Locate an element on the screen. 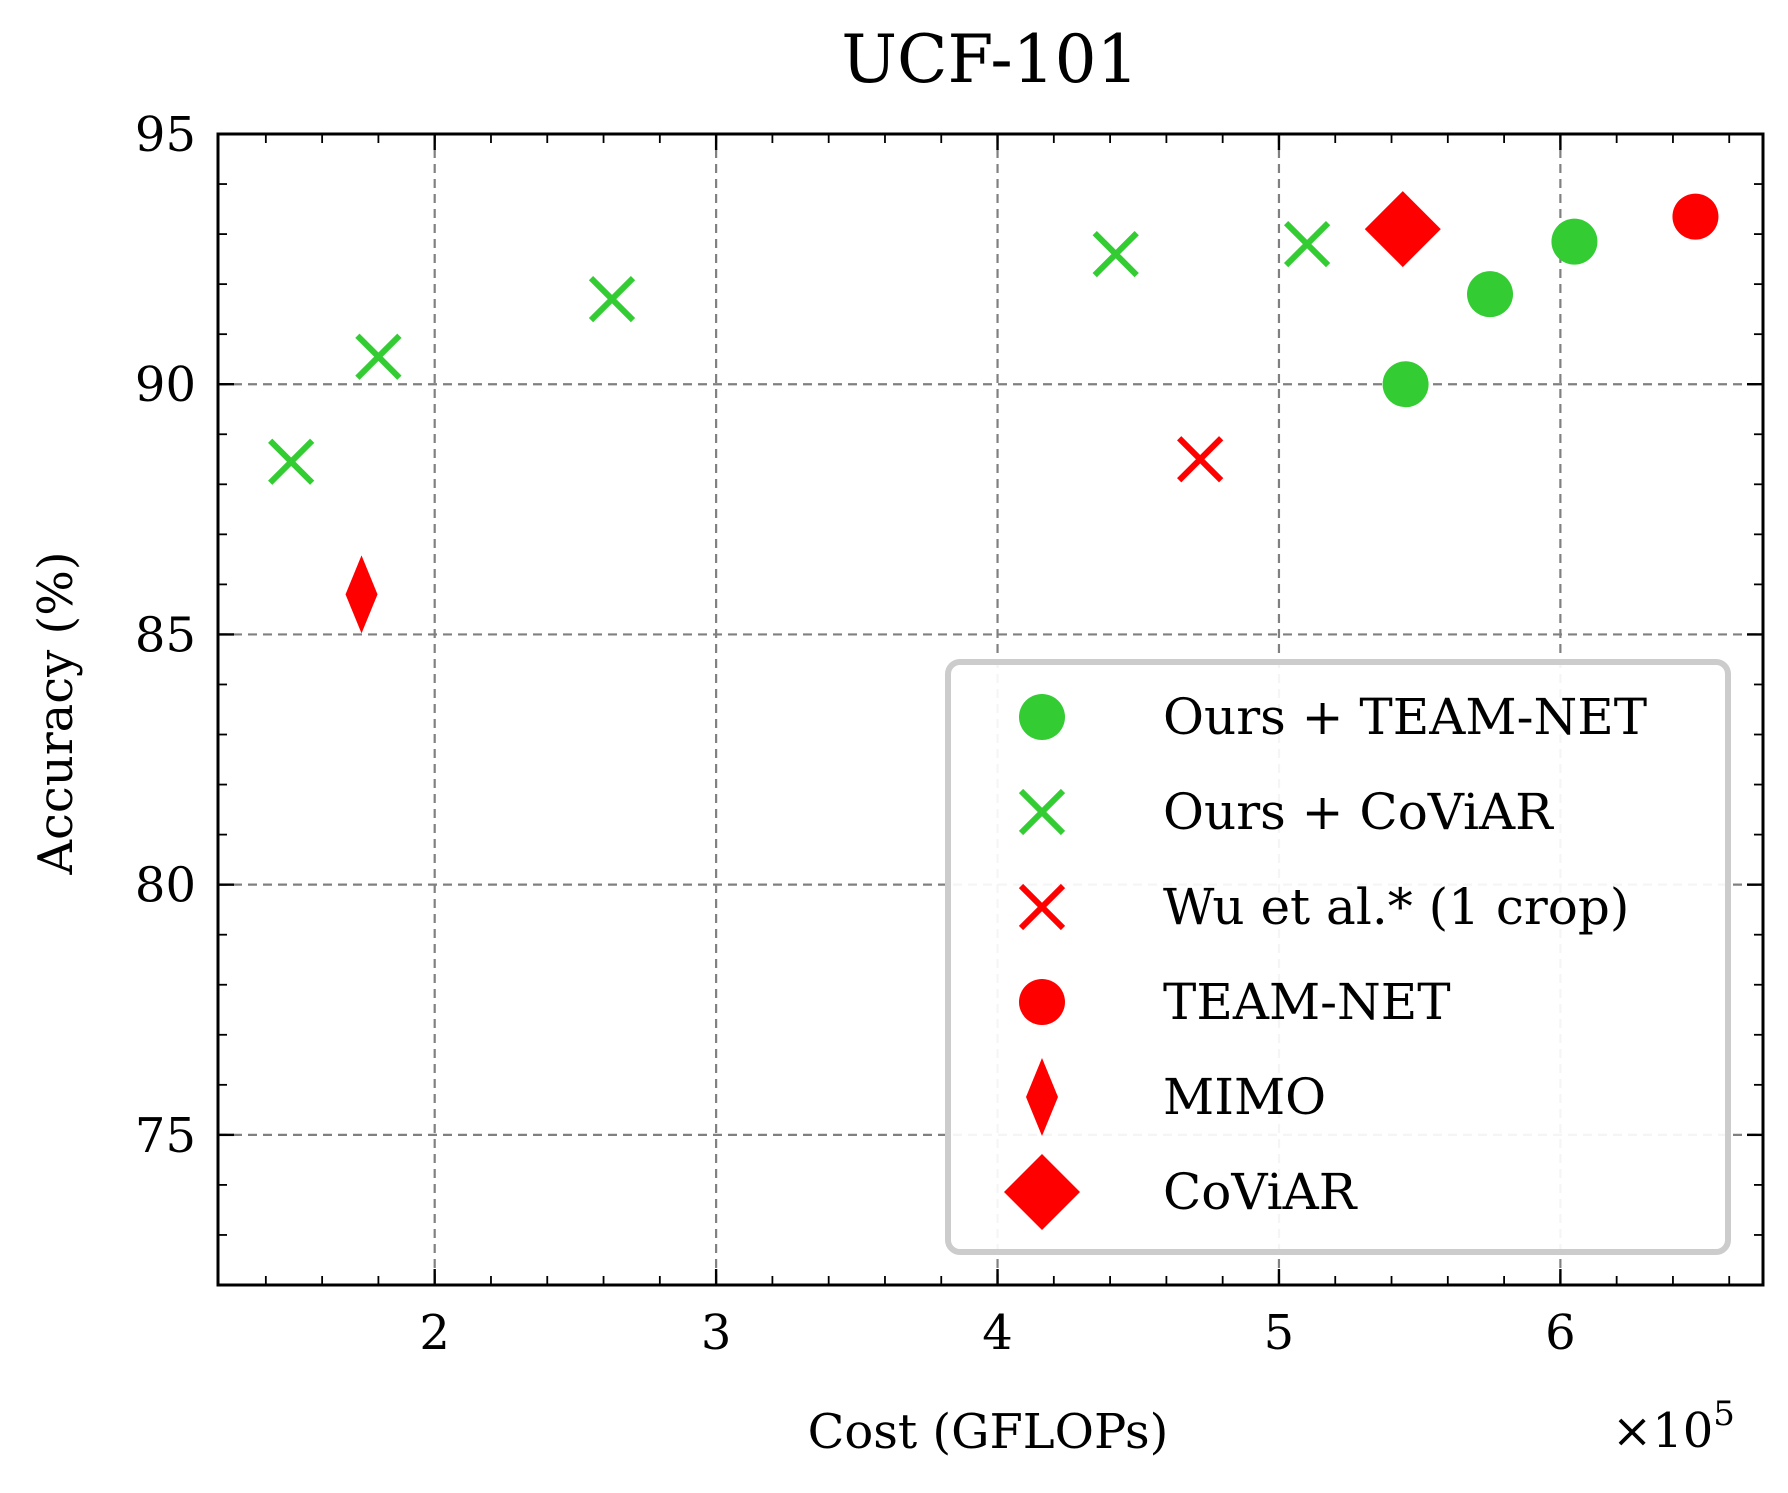  x-tick-label: 4 is located at coordinates (997, 1333).